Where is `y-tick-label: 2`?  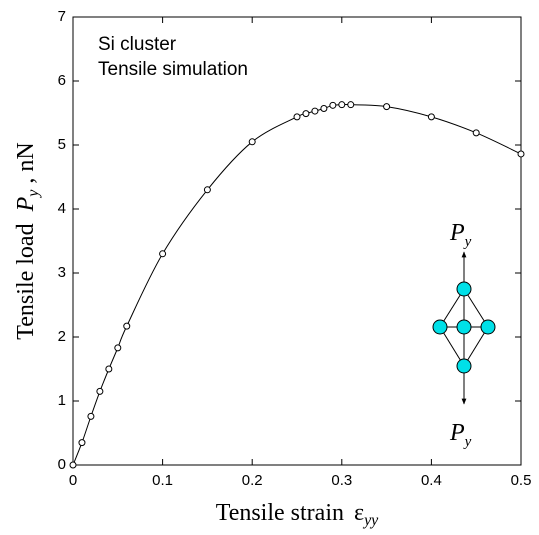
y-tick-label: 2 is located at coordinates (62, 336).